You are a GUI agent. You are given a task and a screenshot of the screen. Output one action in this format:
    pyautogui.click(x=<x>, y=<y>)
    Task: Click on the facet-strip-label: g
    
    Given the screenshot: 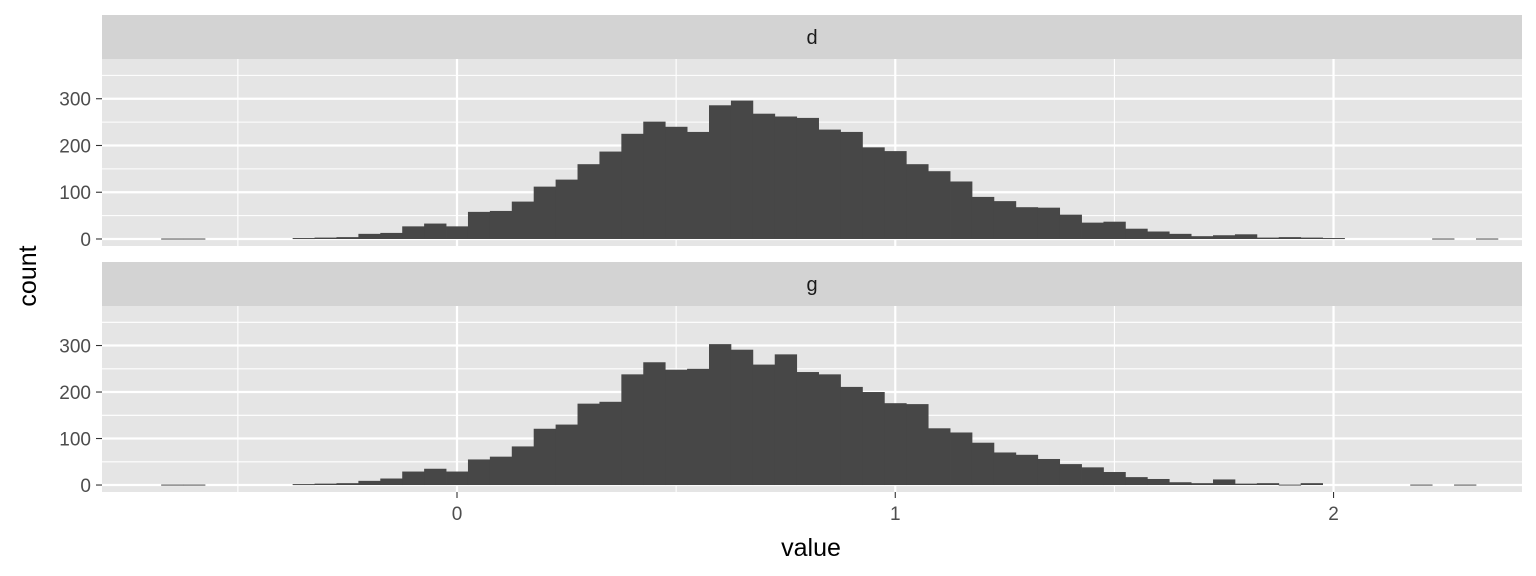 What is the action you would take?
    pyautogui.click(x=811, y=285)
    